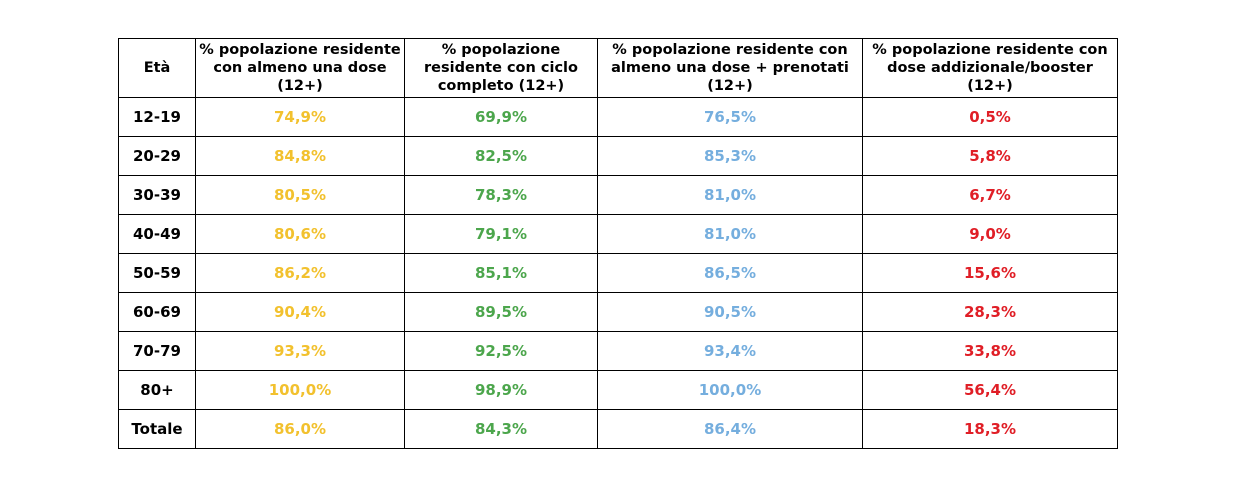 The width and height of the screenshot is (1240, 486). Describe the element at coordinates (730, 156) in the screenshot. I see `one-dose-plus-booked-cell: 85,3%` at that location.